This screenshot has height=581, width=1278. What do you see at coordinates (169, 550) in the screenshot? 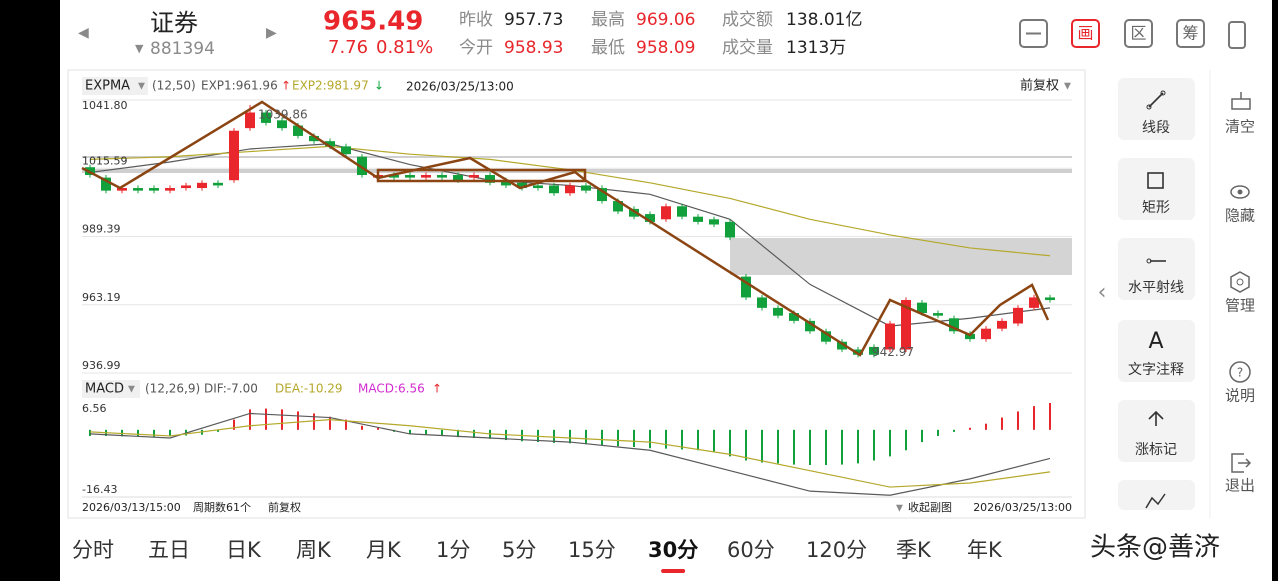
I see `period-tab: 五日` at bounding box center [169, 550].